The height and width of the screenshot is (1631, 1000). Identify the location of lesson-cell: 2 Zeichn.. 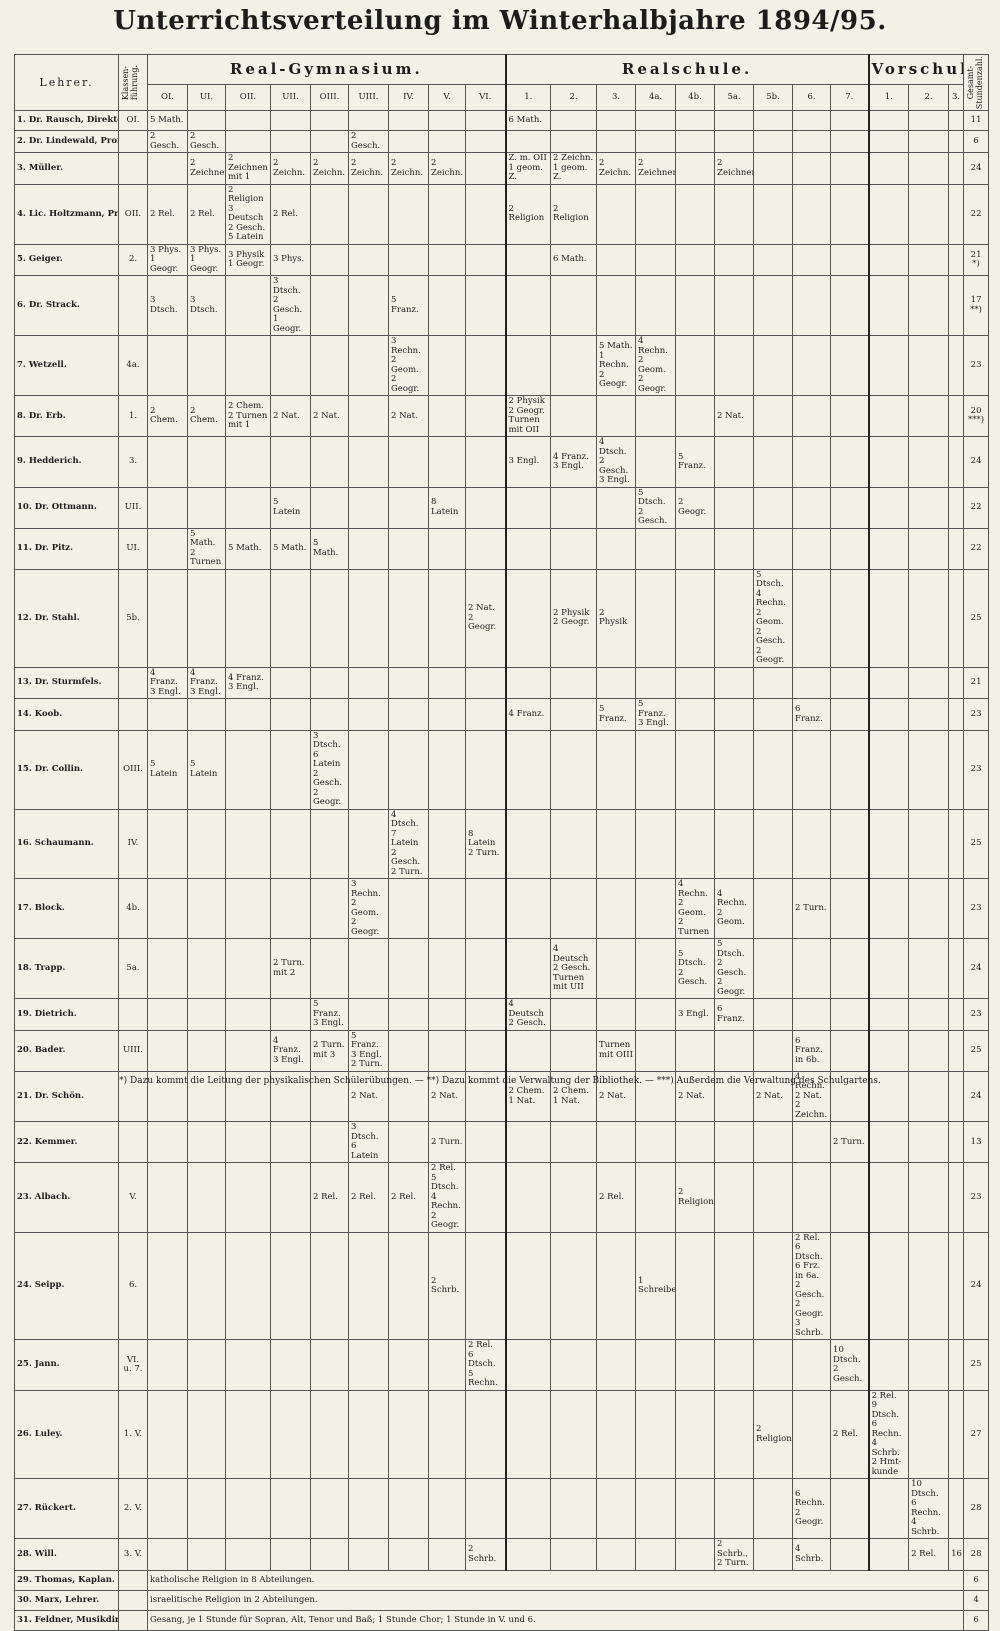
(329, 168).